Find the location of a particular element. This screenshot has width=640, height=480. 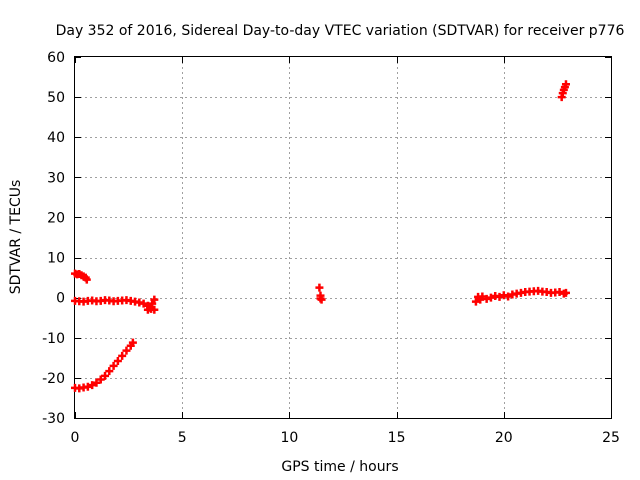

y-axis-label: SDTVAR / TECUs is located at coordinates (16, 237).